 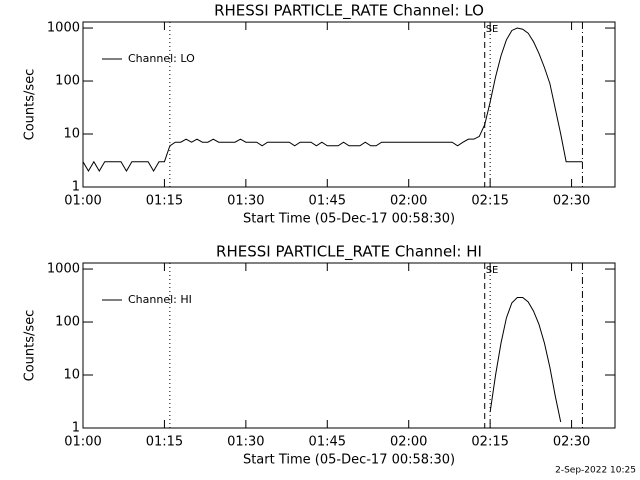 I want to click on chart-title: RHESSI PARTICLE_RATE Channel: HI, so click(x=349, y=252).